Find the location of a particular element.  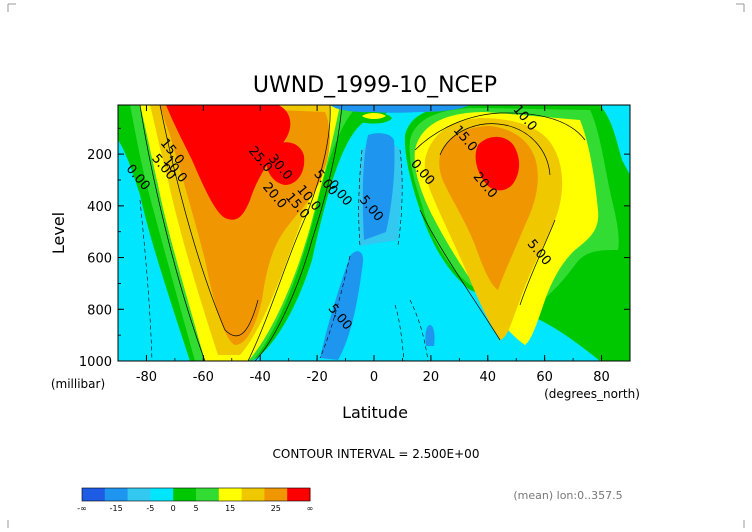

x-tick-label: -40 is located at coordinates (260, 377).